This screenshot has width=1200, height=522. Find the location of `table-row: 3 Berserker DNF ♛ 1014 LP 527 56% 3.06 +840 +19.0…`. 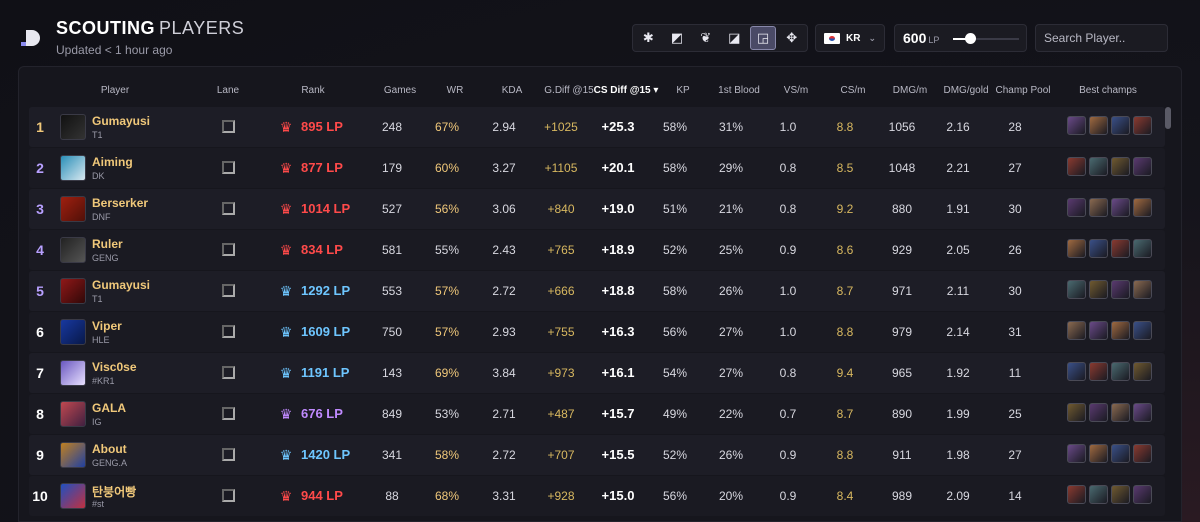

table-row: 3 Berserker DNF ♛ 1014 LP 527 56% 3.06 +840 +19.0… is located at coordinates (597, 209).